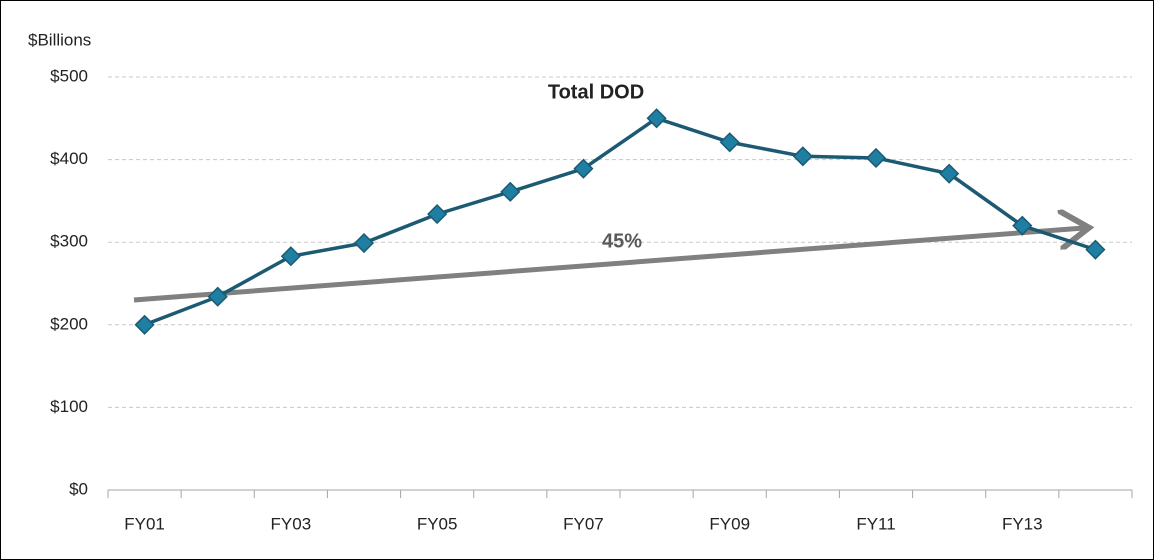 This screenshot has height=560, width=1154. I want to click on series-annotation: Total DOD, so click(596, 92).